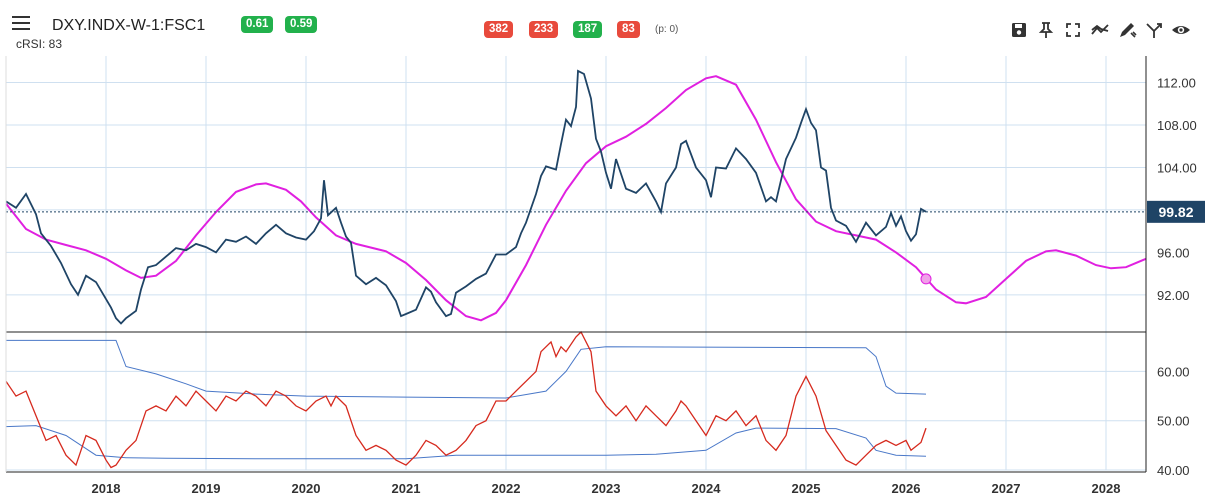 Image resolution: width=1216 pixels, height=500 pixels. What do you see at coordinates (606, 488) in the screenshot?
I see `x-tick-label: 2023` at bounding box center [606, 488].